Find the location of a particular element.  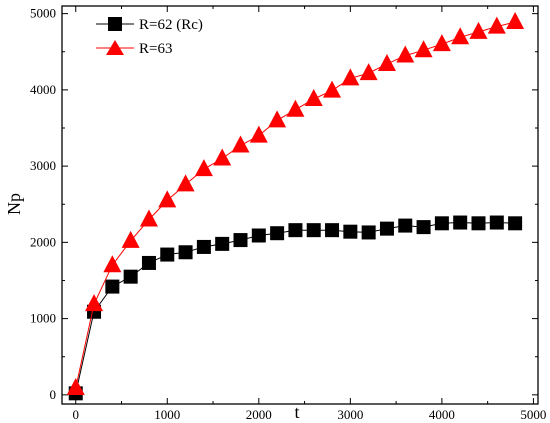

x-axis-title: t is located at coordinates (296, 412).